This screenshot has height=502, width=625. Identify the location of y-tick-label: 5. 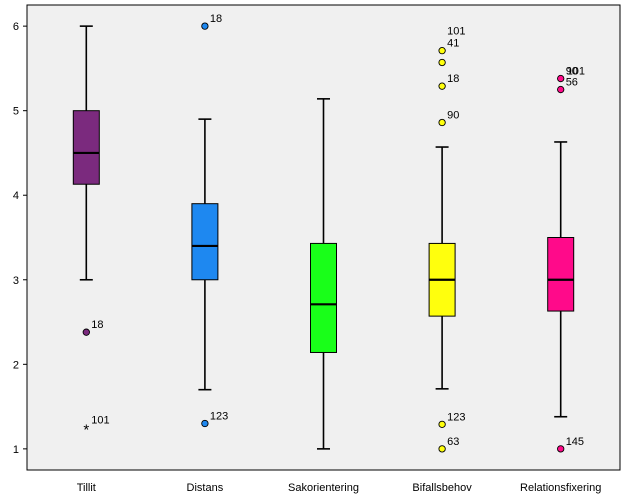
(16, 112).